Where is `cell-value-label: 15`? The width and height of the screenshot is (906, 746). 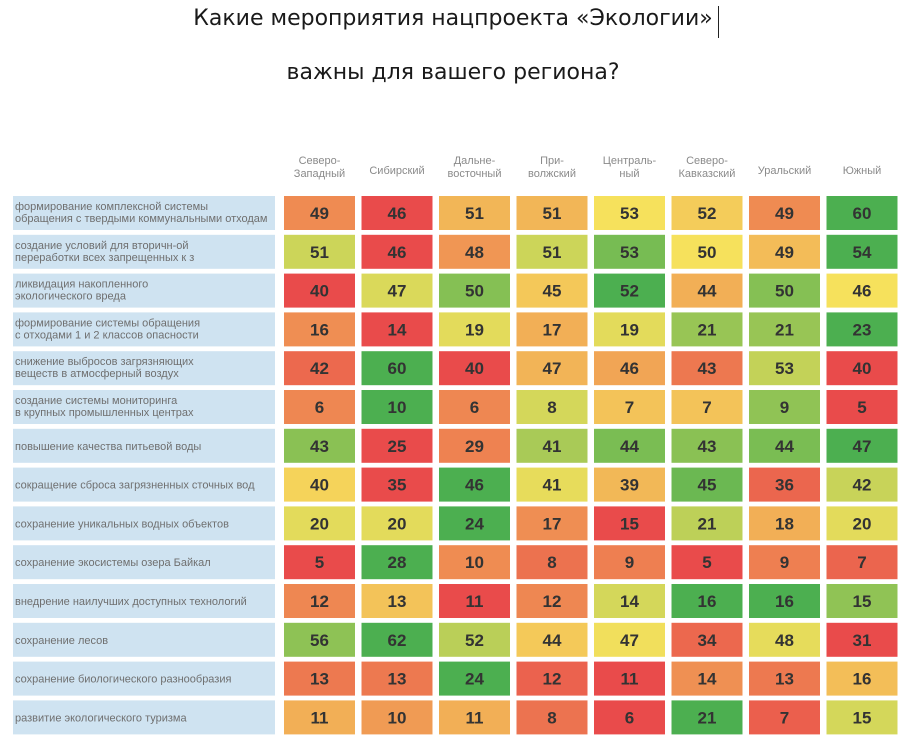 cell-value-label: 15 is located at coordinates (629, 523).